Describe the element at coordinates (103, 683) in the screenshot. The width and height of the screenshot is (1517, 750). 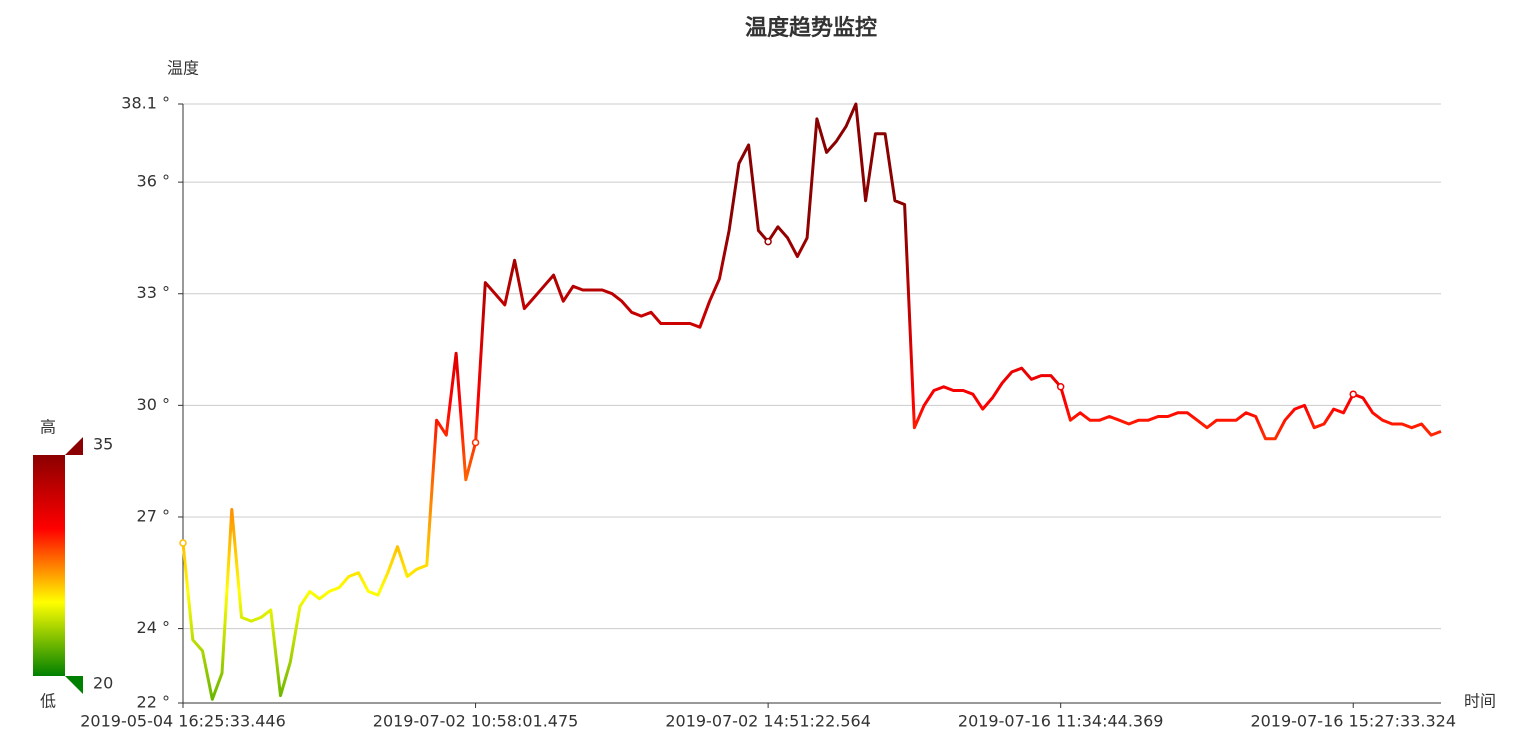
I see `visual-map-min: 20` at that location.